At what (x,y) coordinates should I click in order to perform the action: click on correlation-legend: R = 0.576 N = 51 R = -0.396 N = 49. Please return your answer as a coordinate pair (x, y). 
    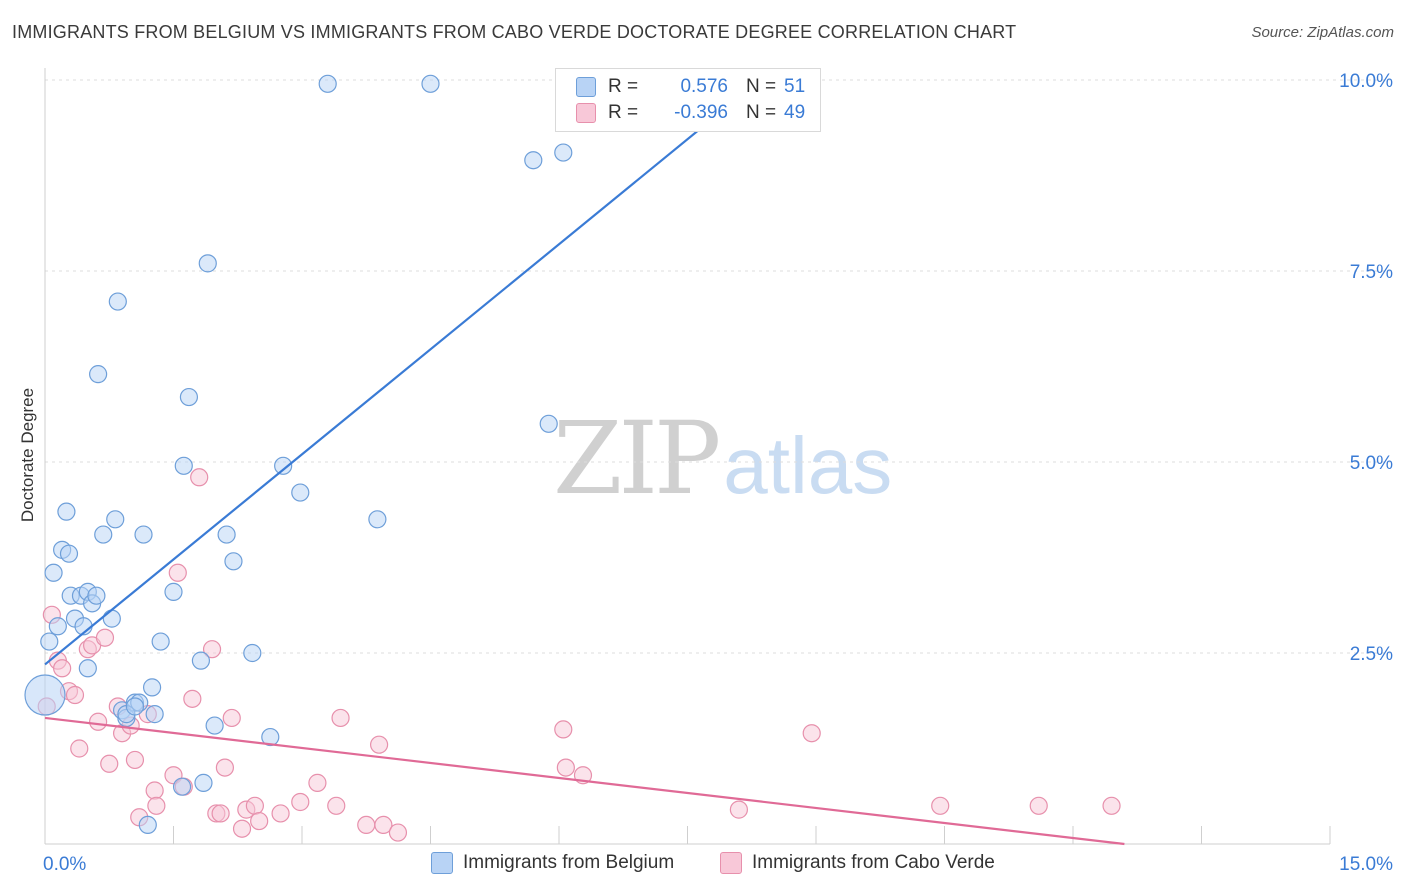
    Looking at the image, I should click on (688, 100).